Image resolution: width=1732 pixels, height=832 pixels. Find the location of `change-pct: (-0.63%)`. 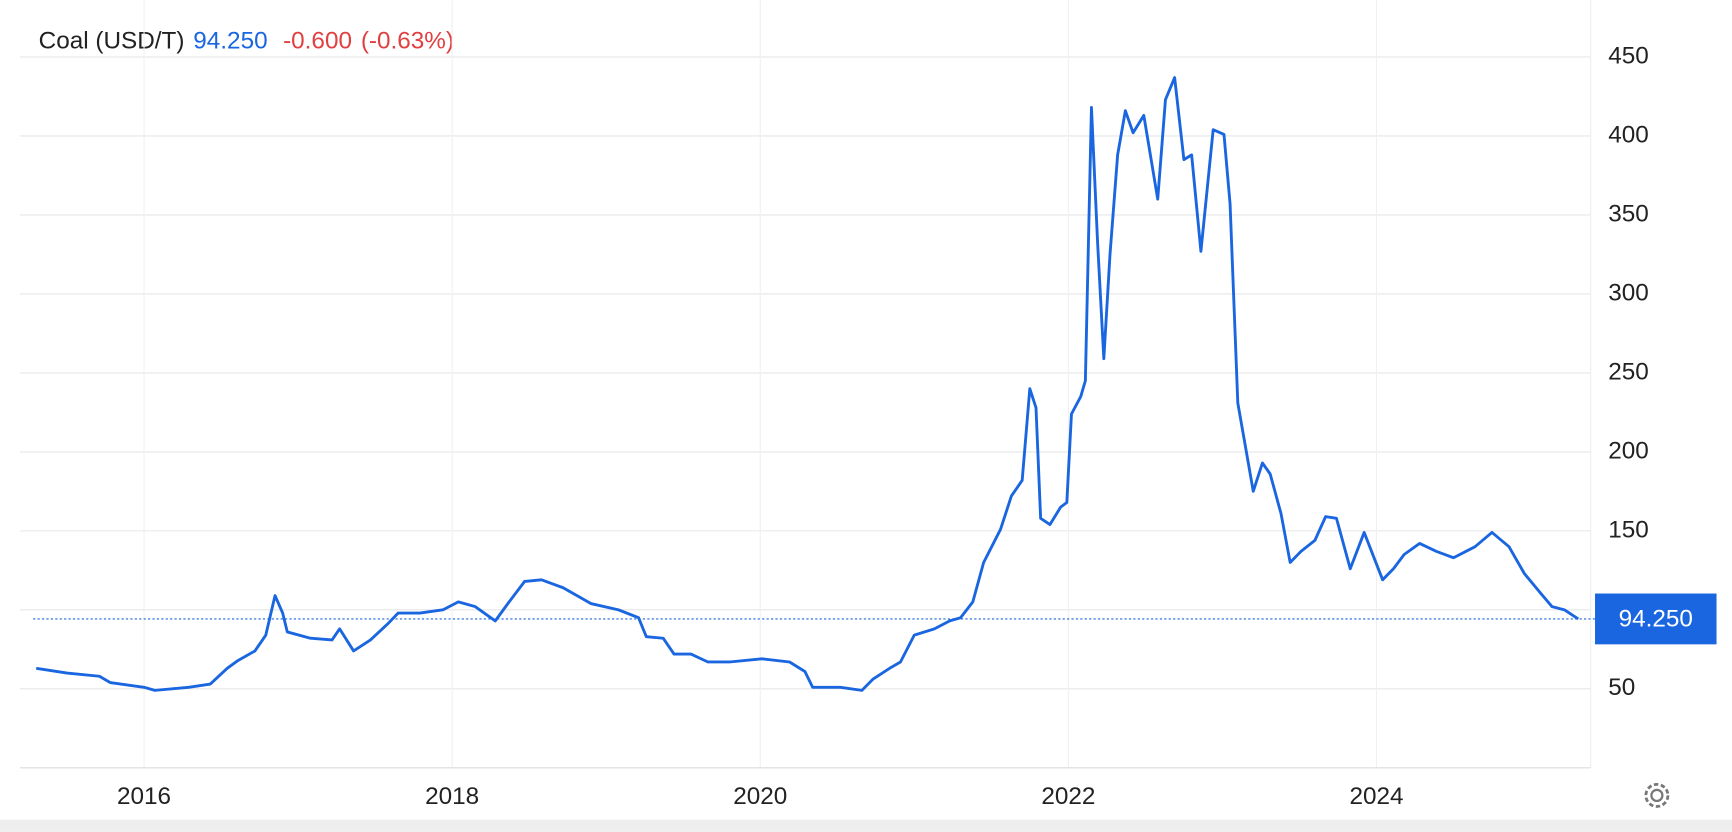

change-pct: (-0.63%) is located at coordinates (407, 41).